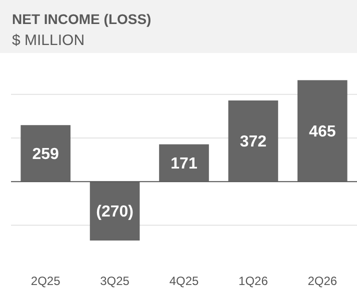  I want to click on data-label: (270), so click(115, 212).